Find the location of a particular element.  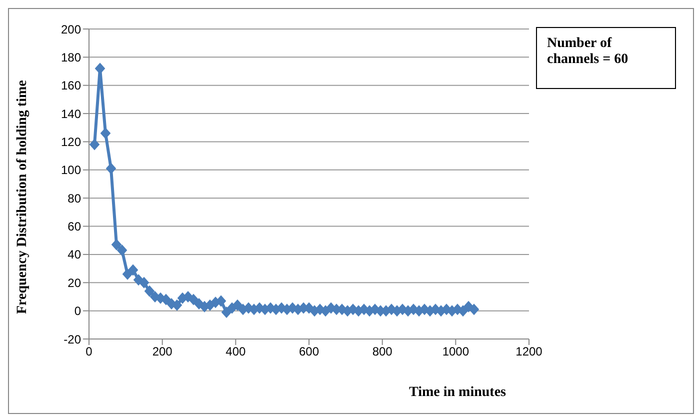

y-tick-label: 180 is located at coordinates (71, 57).